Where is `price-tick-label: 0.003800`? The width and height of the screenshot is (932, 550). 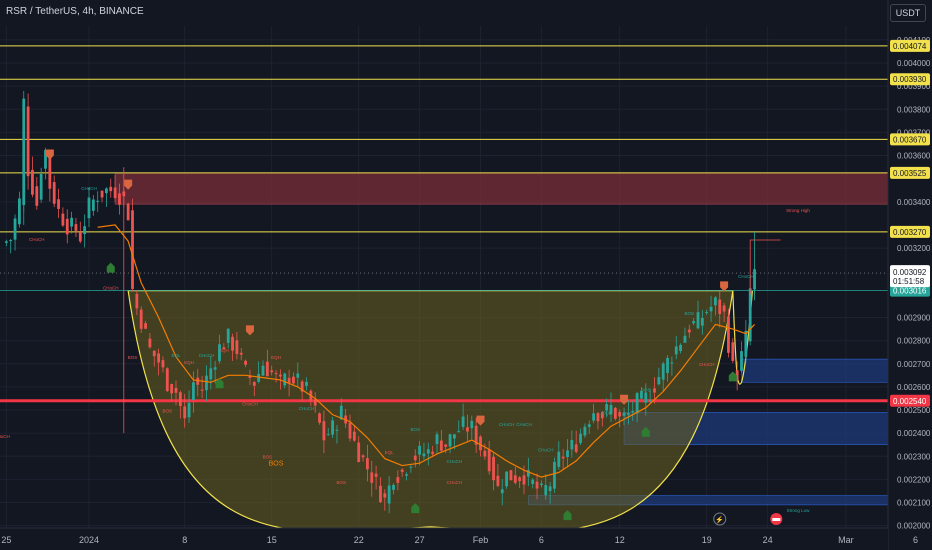
price-tick-label: 0.003800 is located at coordinates (914, 109).